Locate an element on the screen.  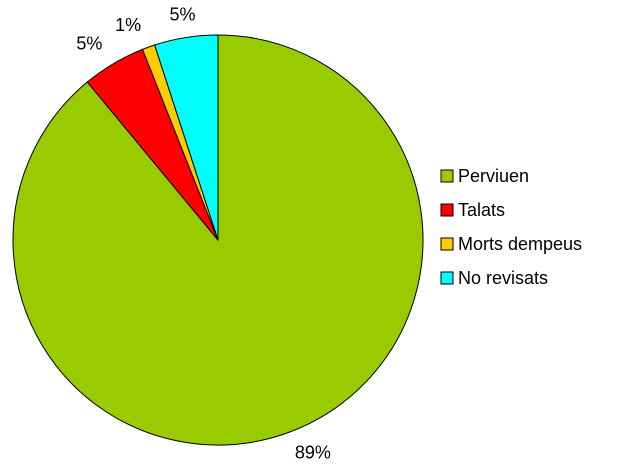
data-label: 89% is located at coordinates (313, 452).